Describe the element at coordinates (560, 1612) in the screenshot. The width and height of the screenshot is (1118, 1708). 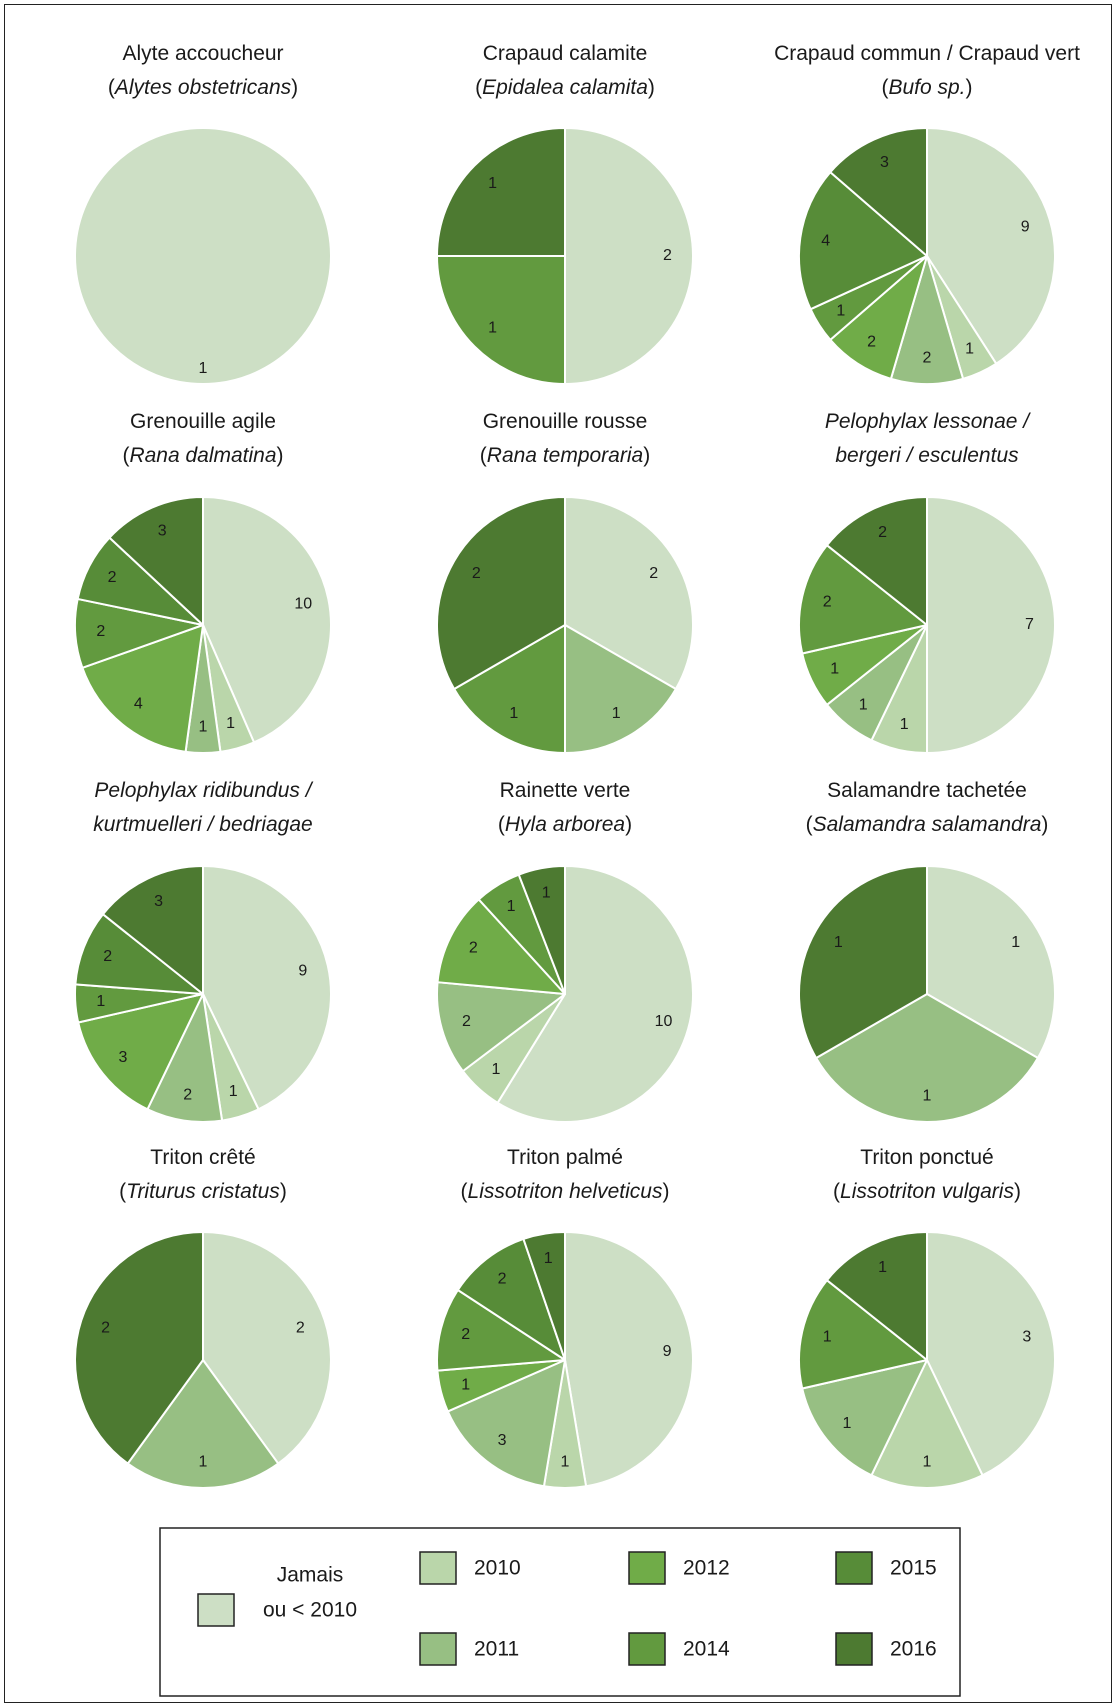
I see `legend: Jamais ou < 2010 2010 2011 2012 2014 2015 2016` at that location.